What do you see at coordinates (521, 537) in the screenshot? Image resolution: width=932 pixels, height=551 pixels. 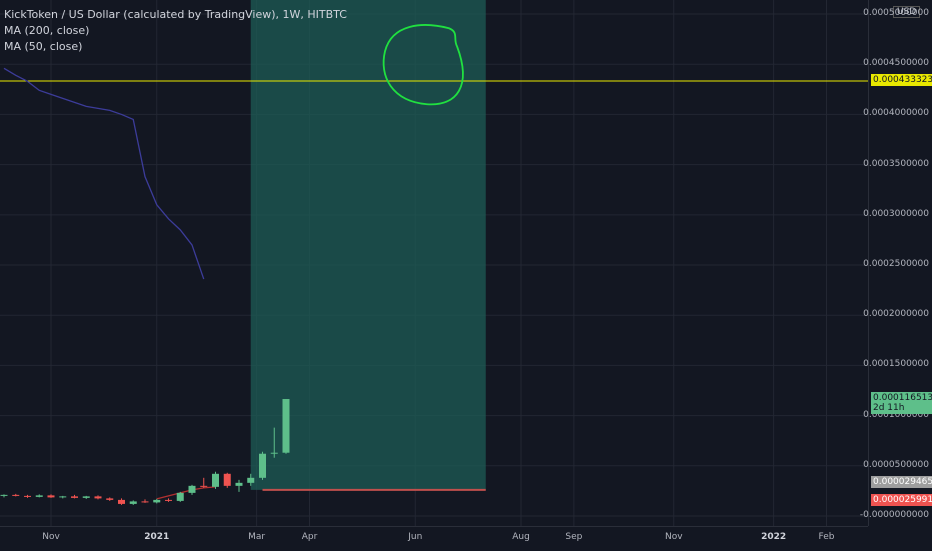 I see `time-tick: Aug` at bounding box center [521, 537].